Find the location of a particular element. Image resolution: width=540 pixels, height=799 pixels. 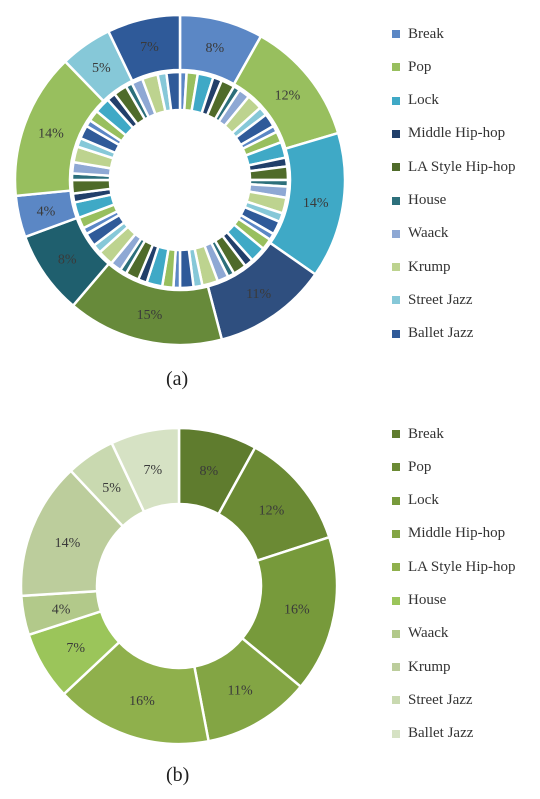

a-legend-item: Ballet Jazz is located at coordinates (432, 334).